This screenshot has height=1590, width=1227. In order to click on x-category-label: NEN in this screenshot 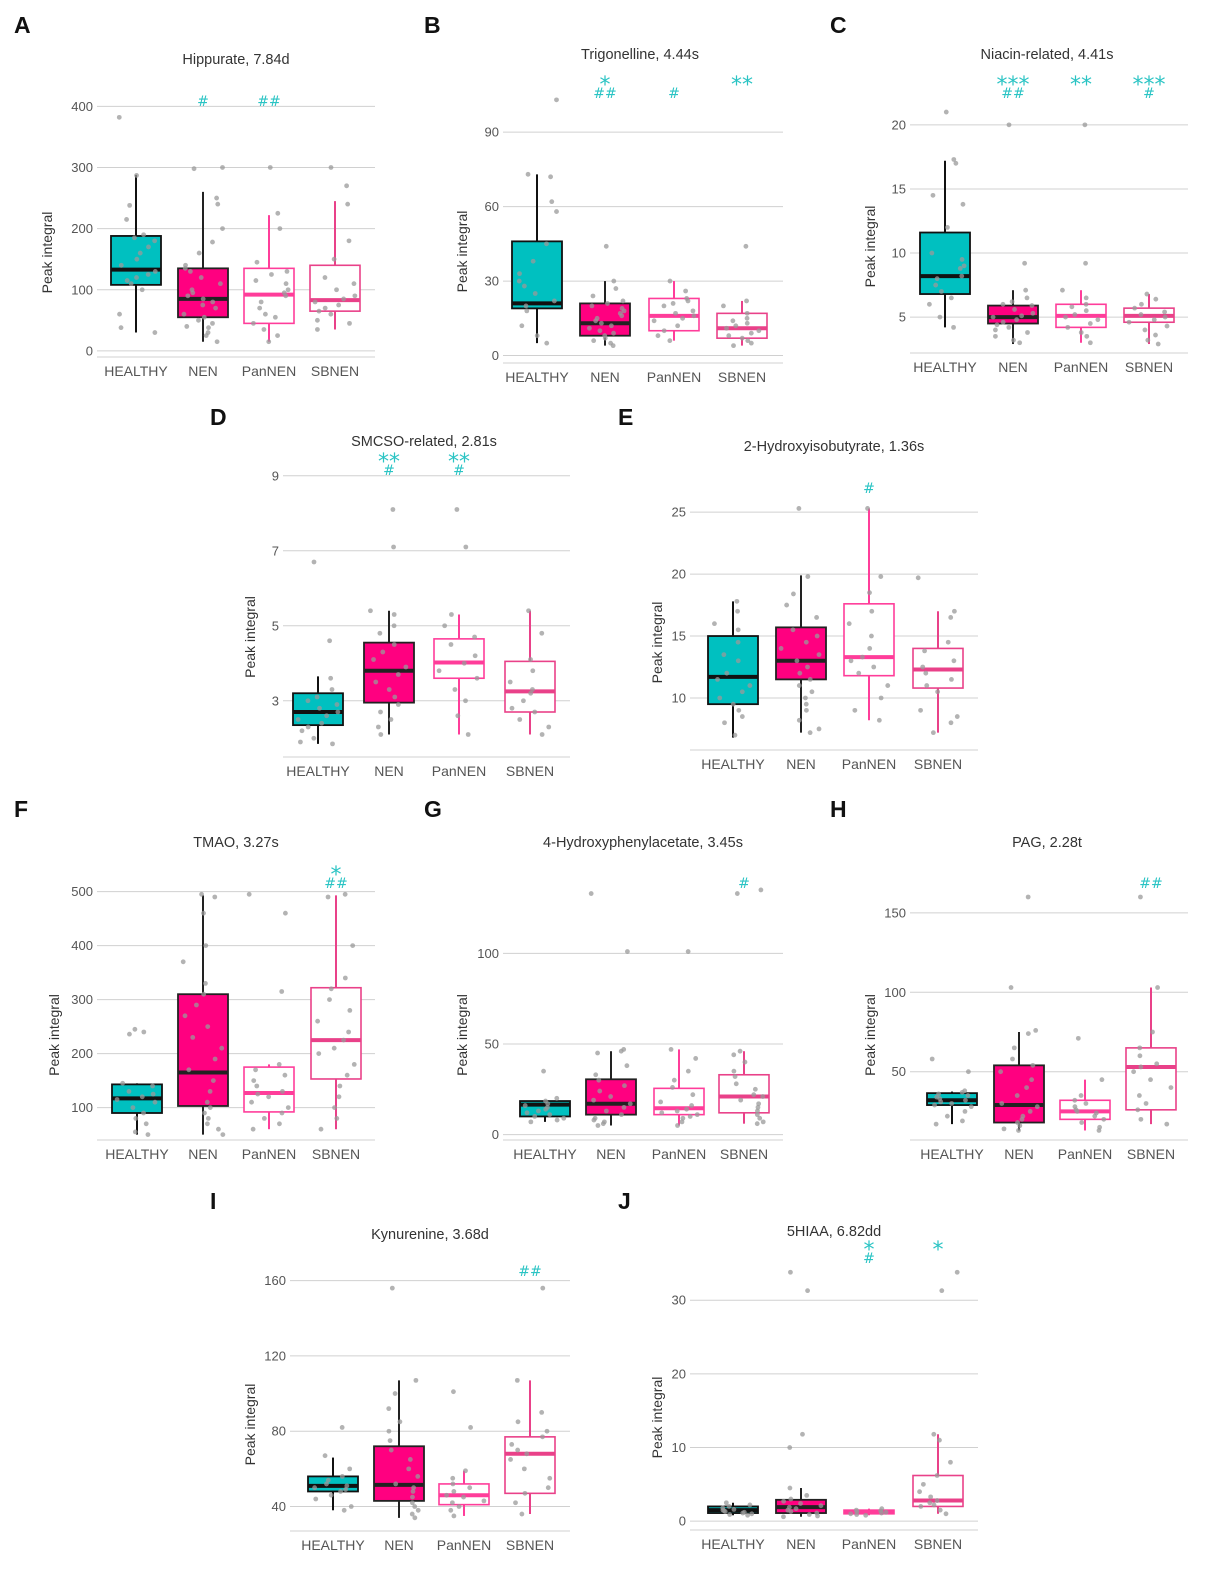, I will do `click(611, 1154)`.